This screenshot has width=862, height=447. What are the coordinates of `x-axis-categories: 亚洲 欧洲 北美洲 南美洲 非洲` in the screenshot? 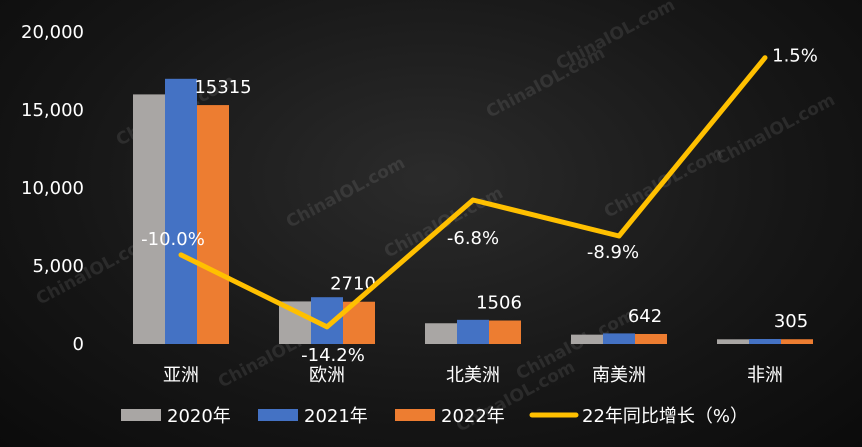 It's located at (473, 375).